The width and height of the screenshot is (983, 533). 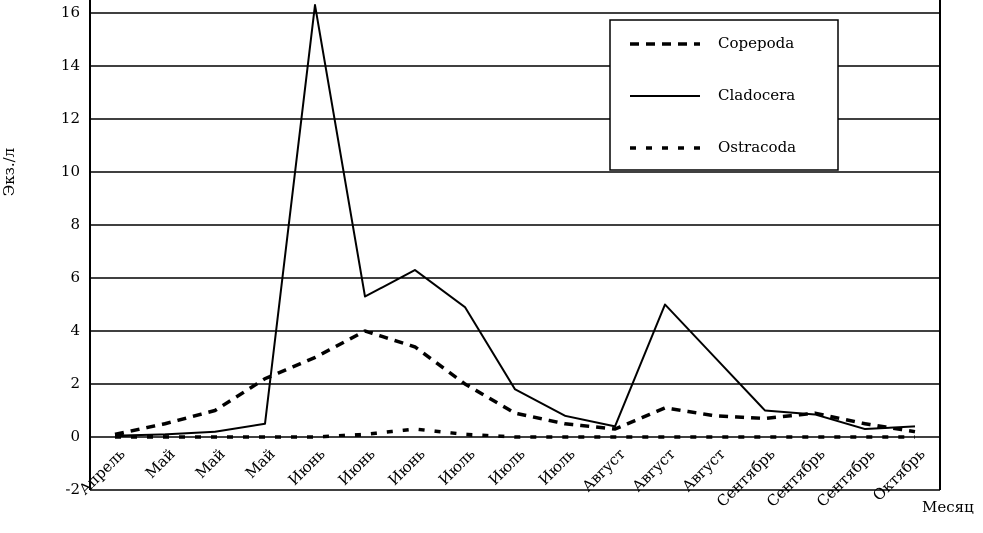 I want to click on y-tick-label: 10, so click(x=70, y=171).